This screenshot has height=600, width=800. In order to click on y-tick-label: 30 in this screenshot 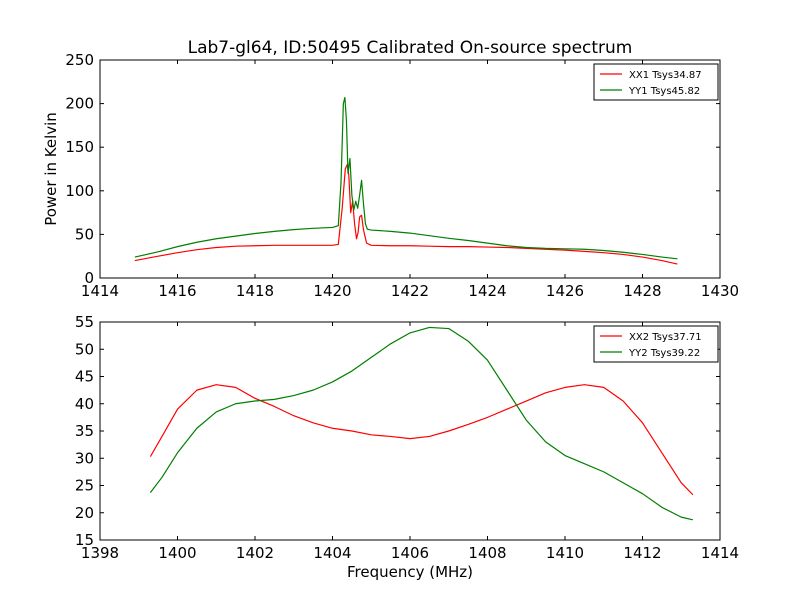, I will do `click(84, 458)`.